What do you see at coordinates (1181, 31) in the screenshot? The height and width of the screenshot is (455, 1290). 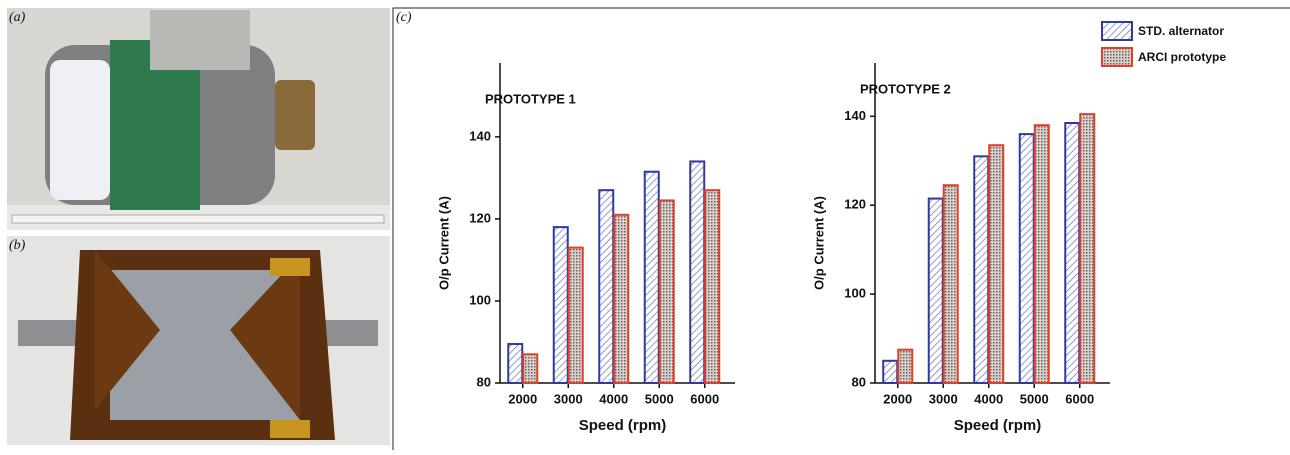 I see `legend-label: STD. alternator` at bounding box center [1181, 31].